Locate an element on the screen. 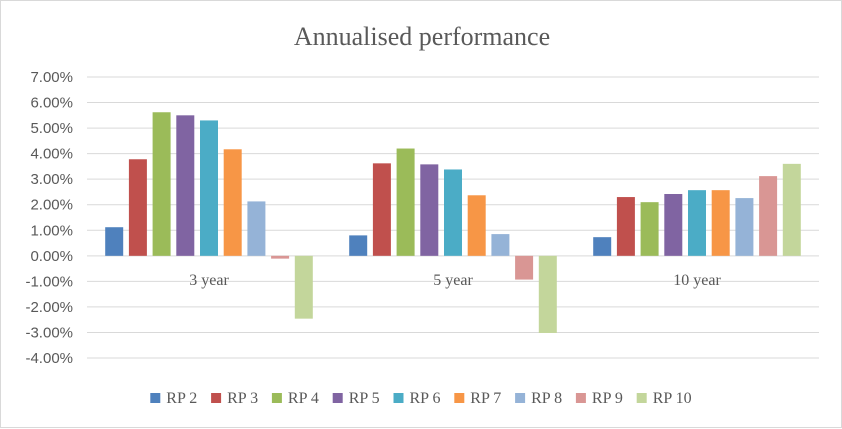  y-tick-label: -2.00% is located at coordinates (49, 307).